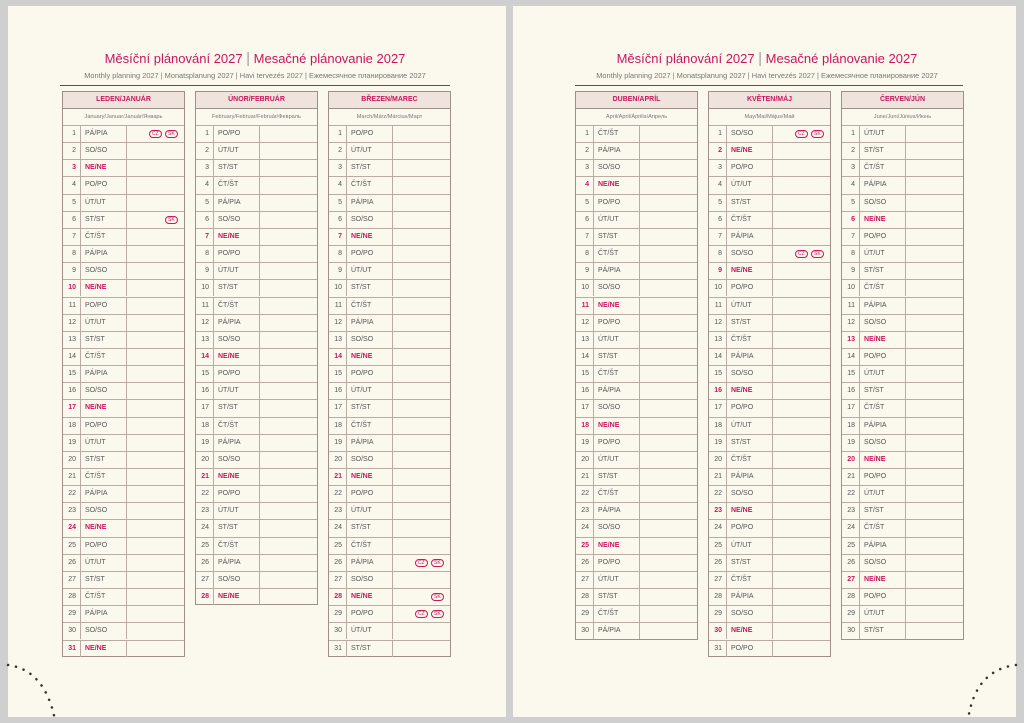  What do you see at coordinates (585, 511) in the screenshot?
I see `day-number: 23` at bounding box center [585, 511].